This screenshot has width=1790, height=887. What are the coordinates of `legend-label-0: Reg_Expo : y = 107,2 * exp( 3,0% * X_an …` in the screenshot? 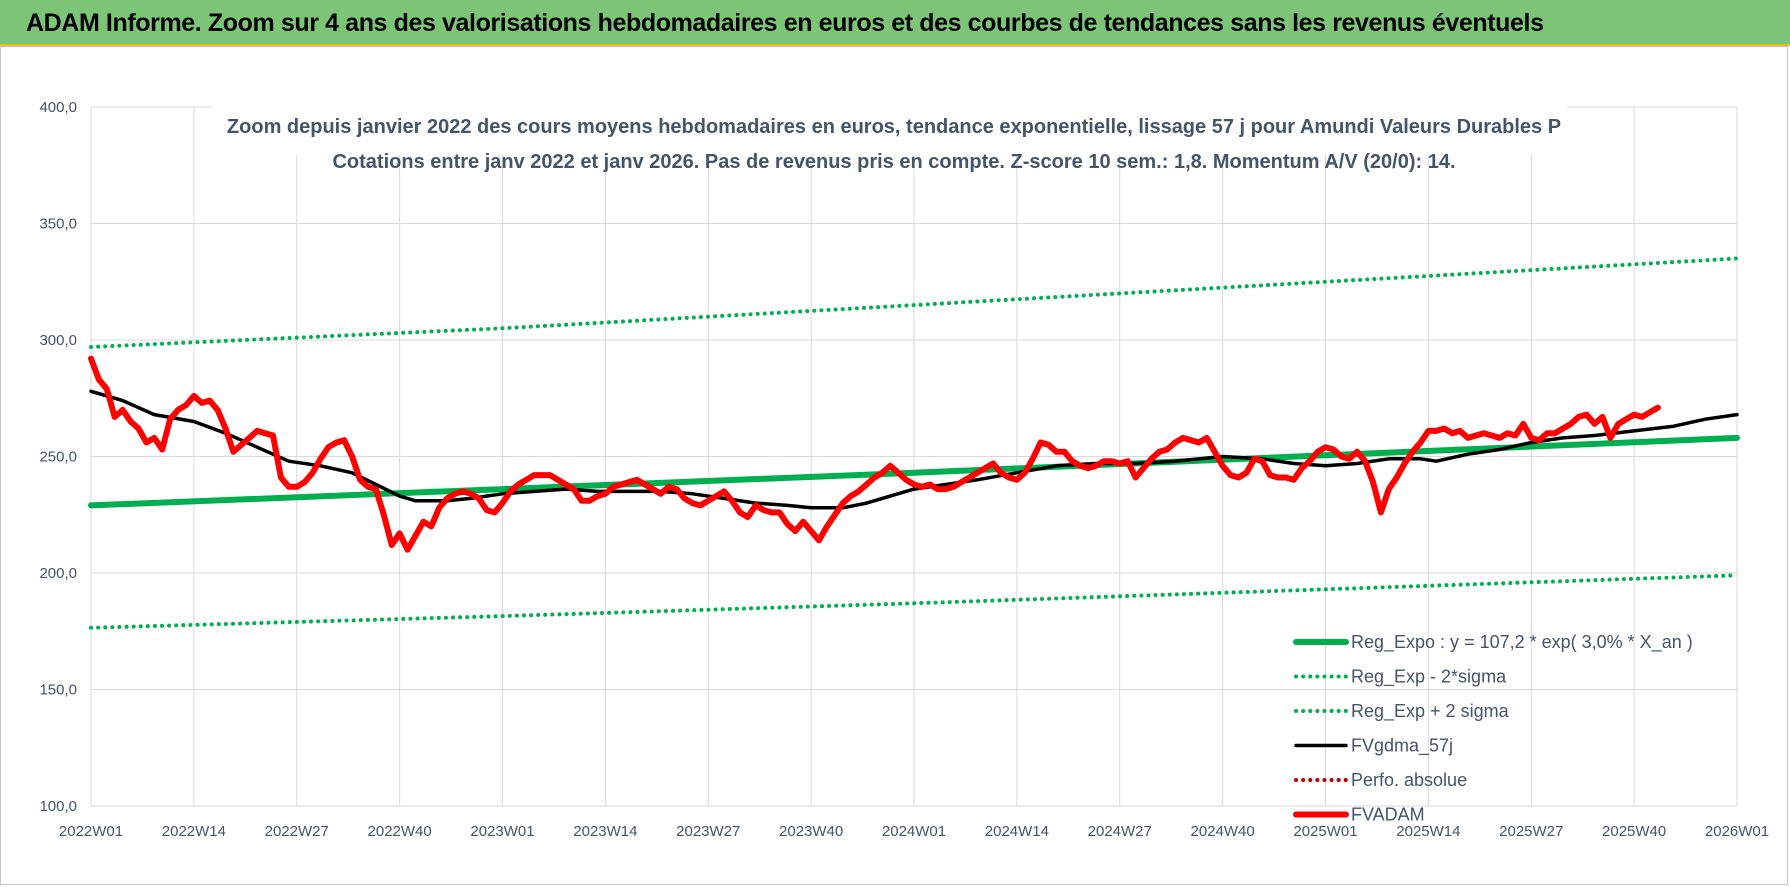 It's located at (1522, 642).